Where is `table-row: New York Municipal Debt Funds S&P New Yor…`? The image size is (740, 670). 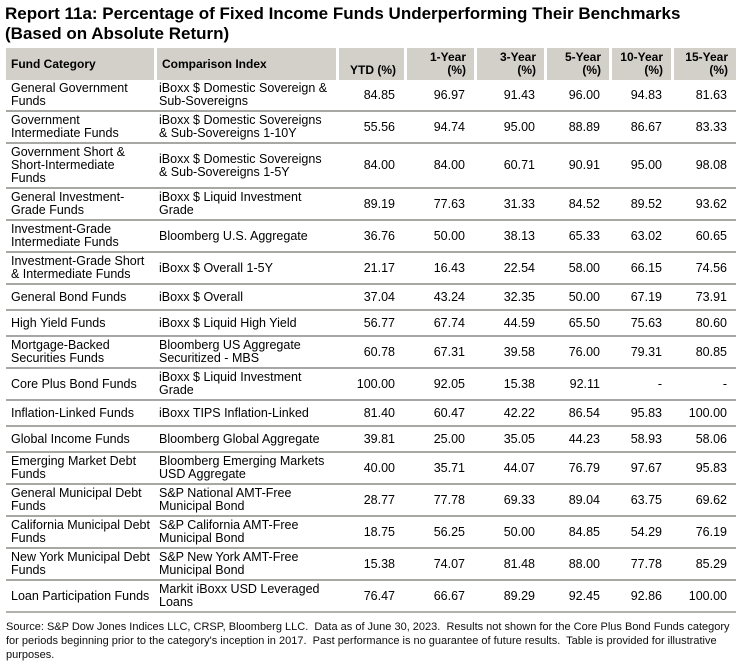 table-row: New York Municipal Debt Funds S&P New Yor… is located at coordinates (371, 563).